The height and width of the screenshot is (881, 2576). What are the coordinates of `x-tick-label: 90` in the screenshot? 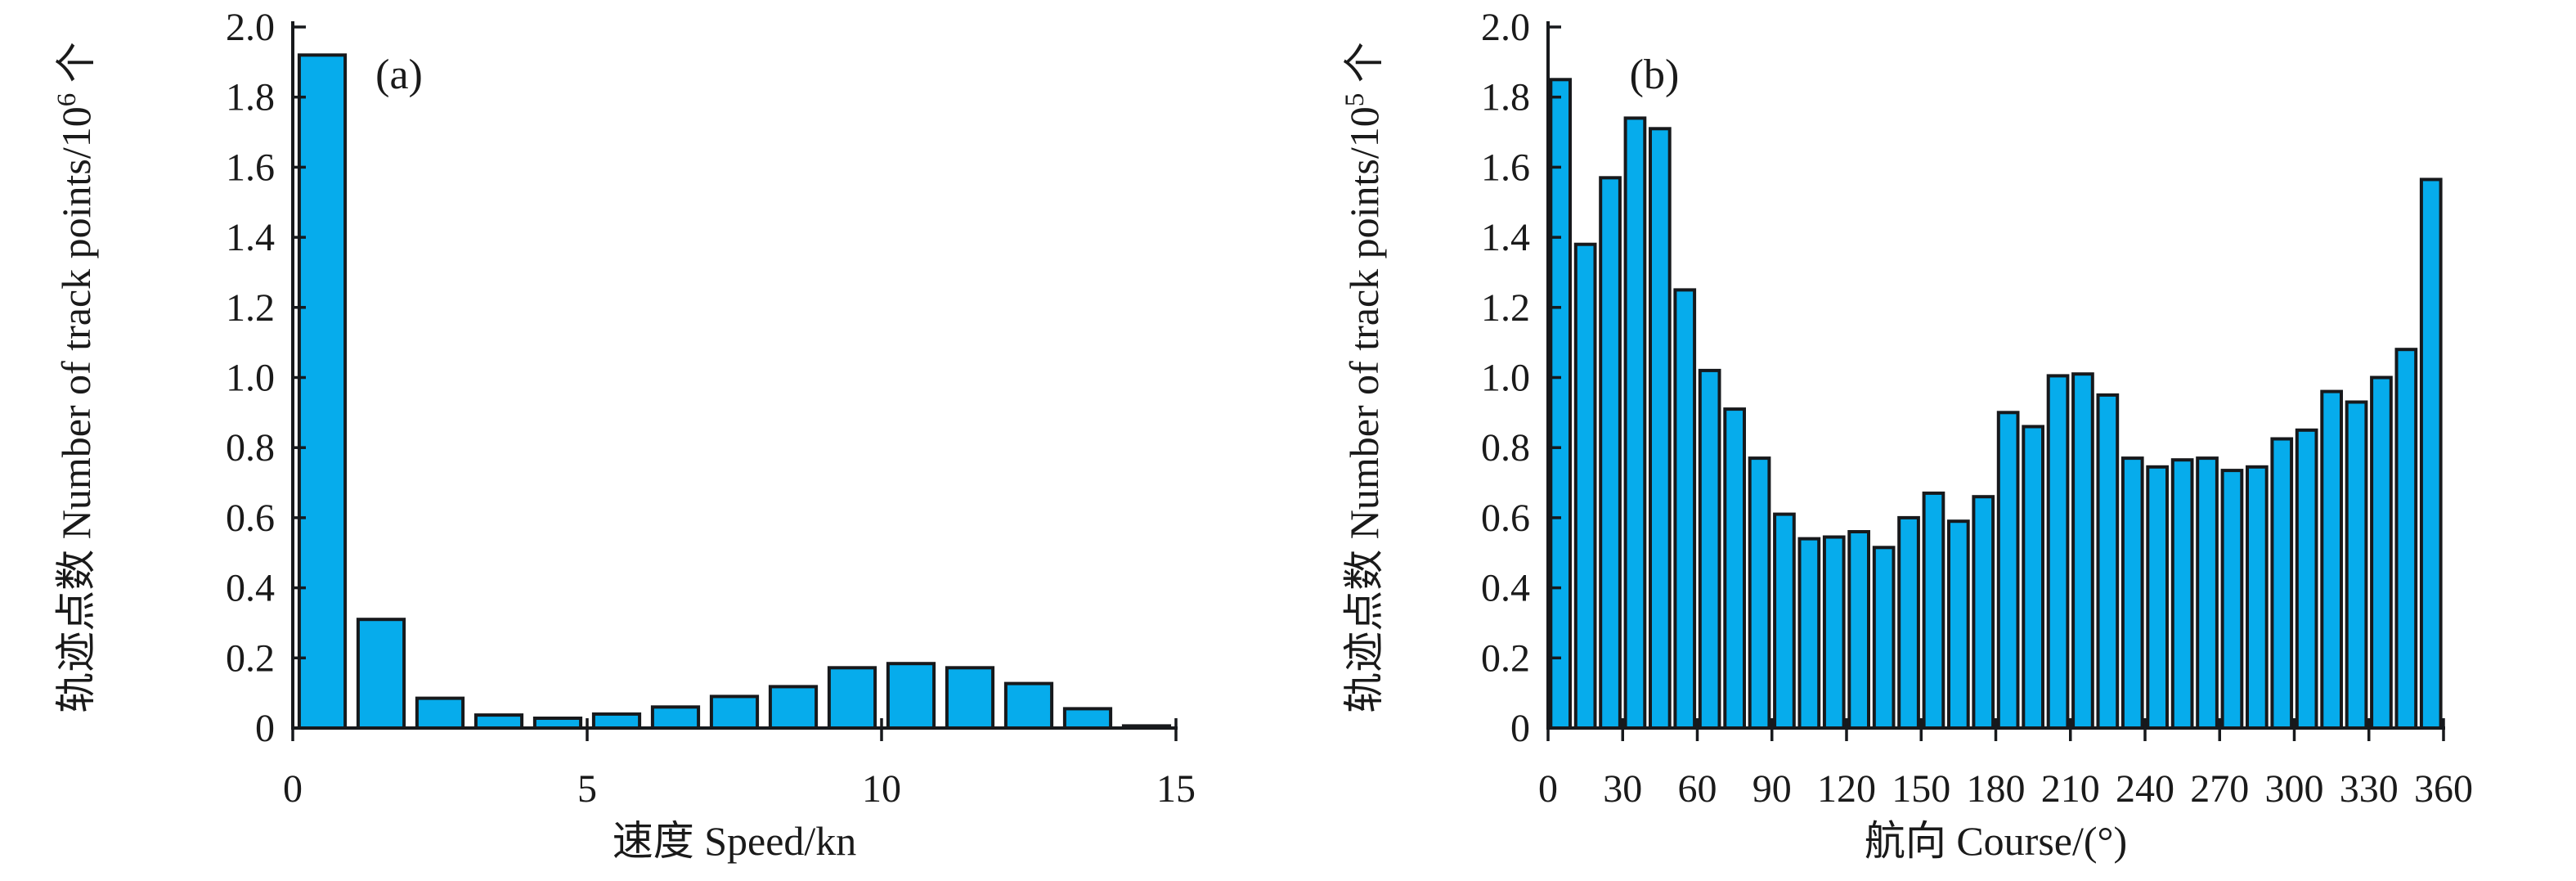 It's located at (1772, 789).